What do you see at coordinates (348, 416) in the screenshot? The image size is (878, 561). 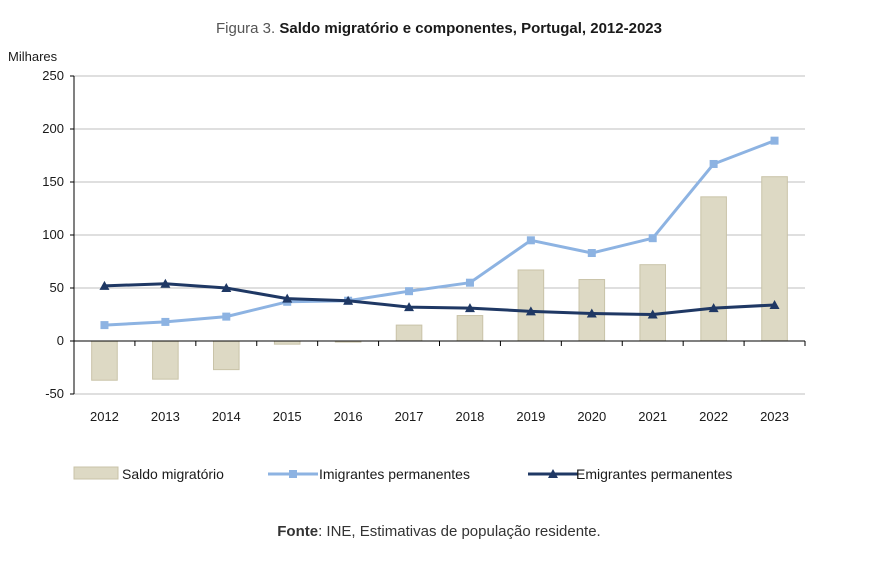 I see `x-tick-label: 2016` at bounding box center [348, 416].